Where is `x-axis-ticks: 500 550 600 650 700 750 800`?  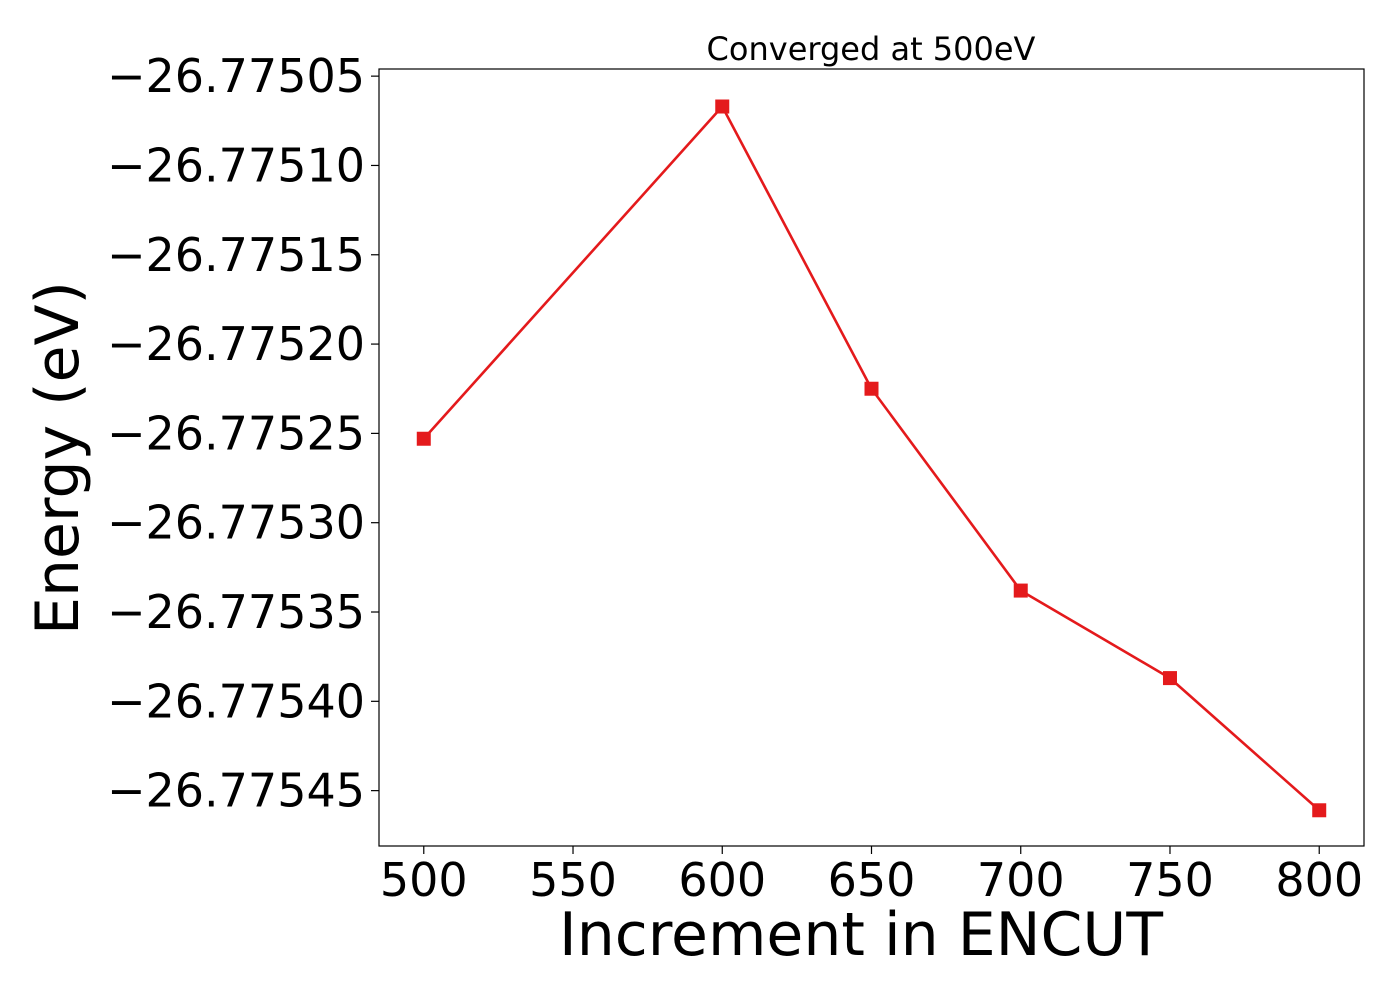 x-axis-ticks: 500 550 600 650 700 750 800 is located at coordinates (871, 876).